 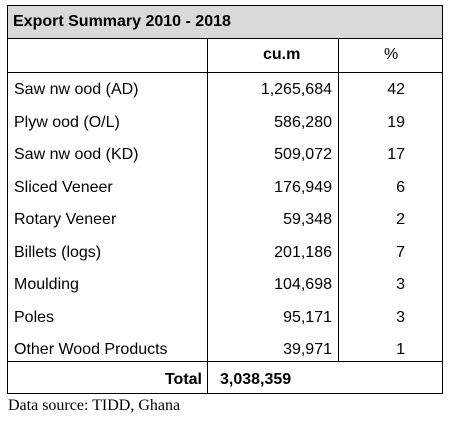 What do you see at coordinates (225, 72) in the screenshot?
I see `header-divider` at bounding box center [225, 72].